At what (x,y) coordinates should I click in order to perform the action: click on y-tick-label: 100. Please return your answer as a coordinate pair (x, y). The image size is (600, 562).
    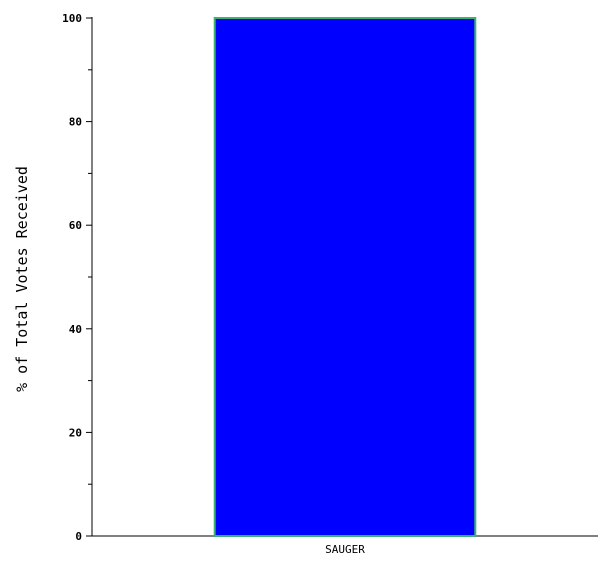
    Looking at the image, I should click on (72, 18).